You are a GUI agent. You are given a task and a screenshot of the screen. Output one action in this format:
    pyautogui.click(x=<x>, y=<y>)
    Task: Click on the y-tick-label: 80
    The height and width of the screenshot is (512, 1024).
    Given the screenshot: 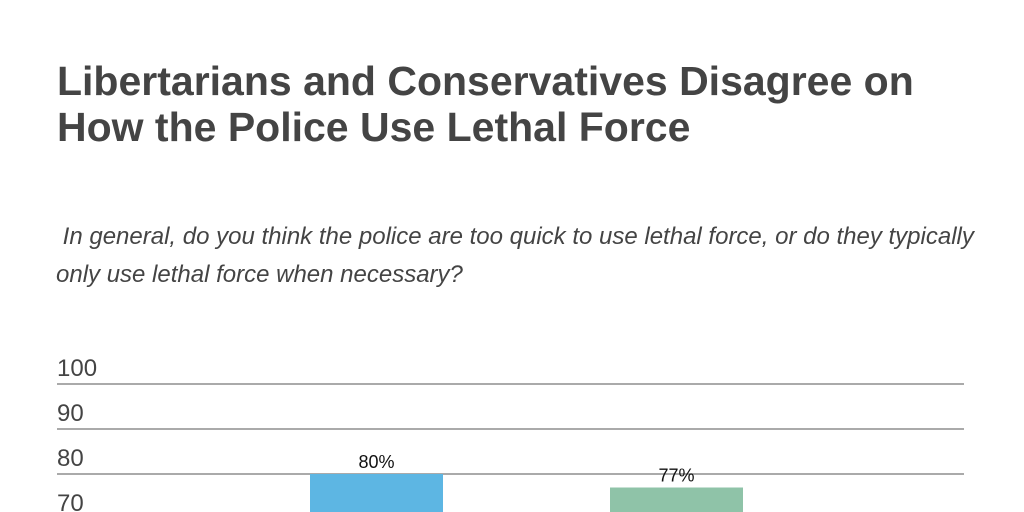 What is the action you would take?
    pyautogui.click(x=70, y=458)
    